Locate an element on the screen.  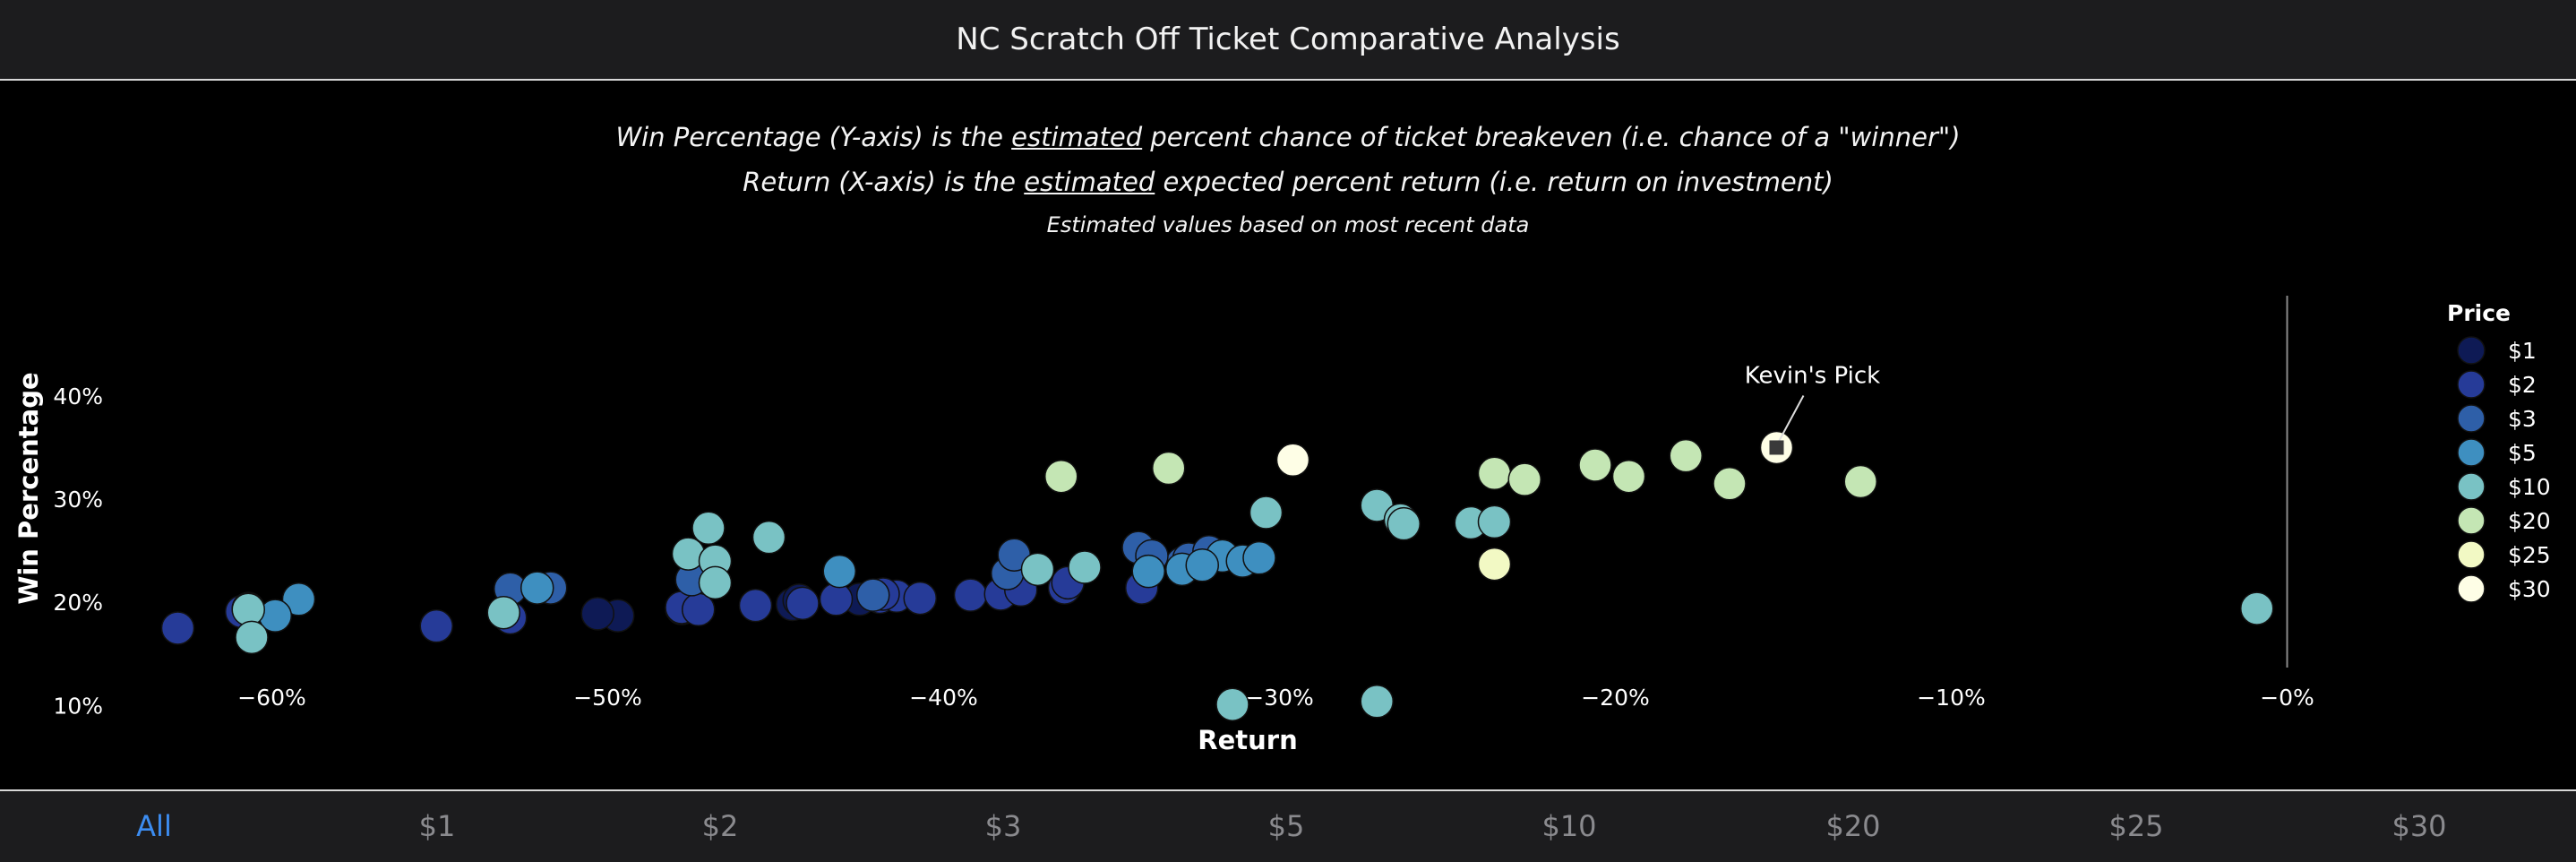
y-tick-label: 30% is located at coordinates (78, 500).